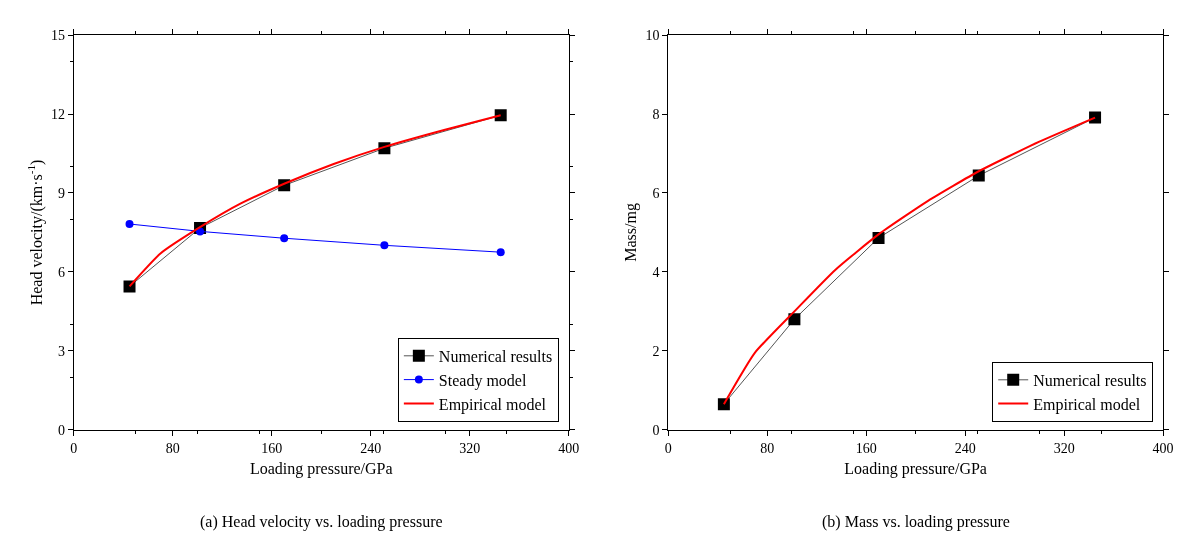  Describe the element at coordinates (656, 351) in the screenshot. I see `y-tick-label: 2` at that location.